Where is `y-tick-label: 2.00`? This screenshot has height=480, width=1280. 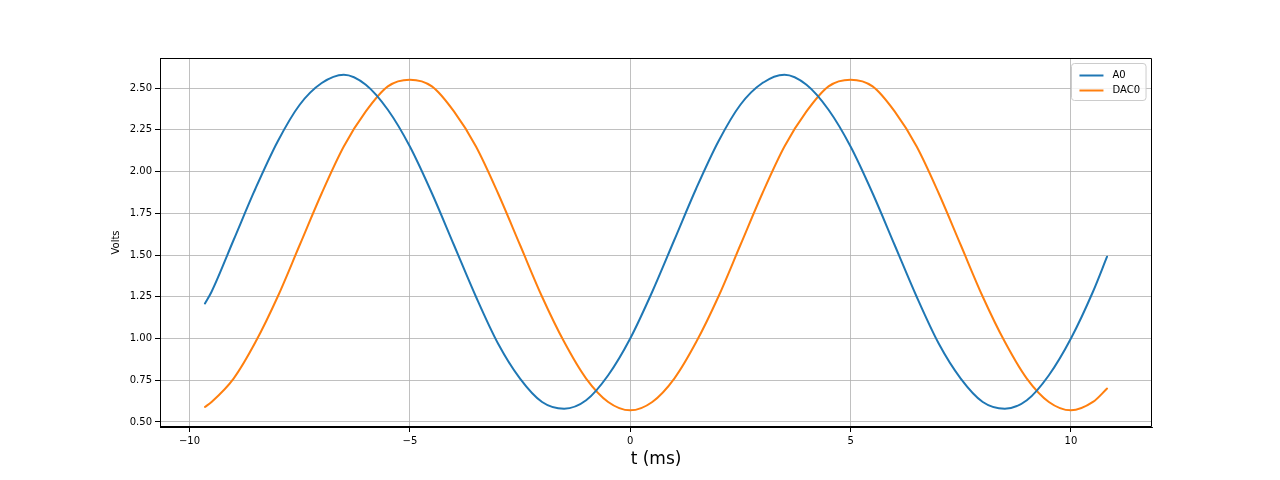 y-tick-label: 2.00 is located at coordinates (140, 171).